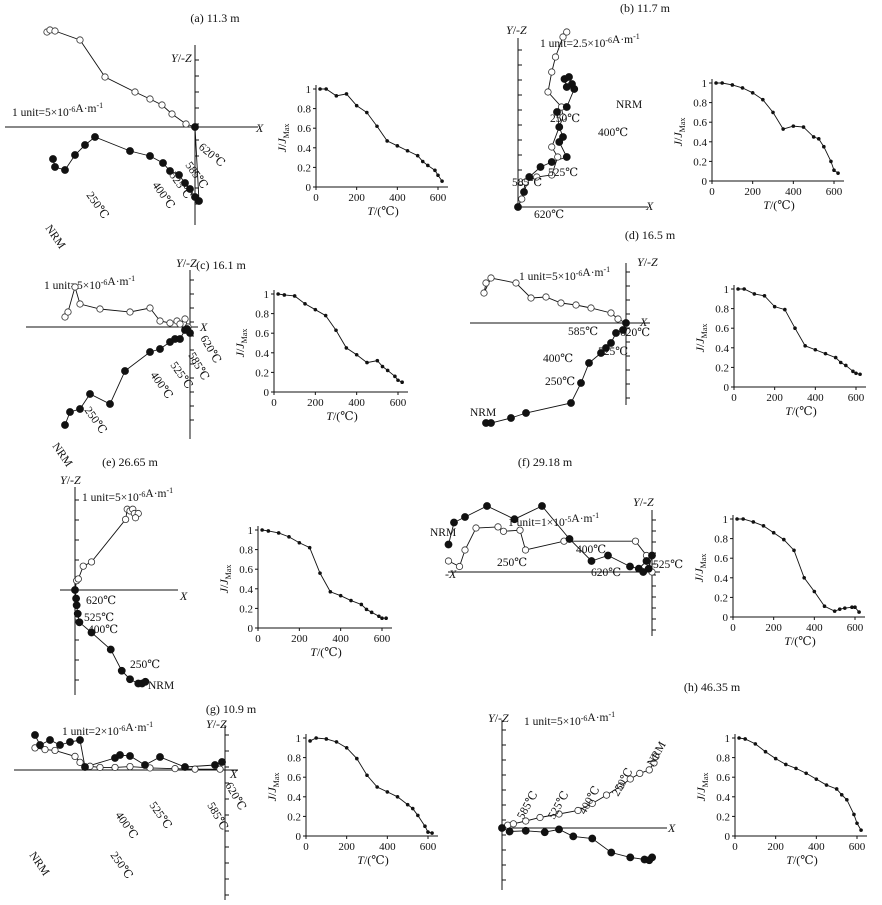 The width and height of the screenshot is (882, 905). Describe the element at coordinates (315, 403) in the screenshot. I see `demag-x-tick-label-c: 200` at that location.